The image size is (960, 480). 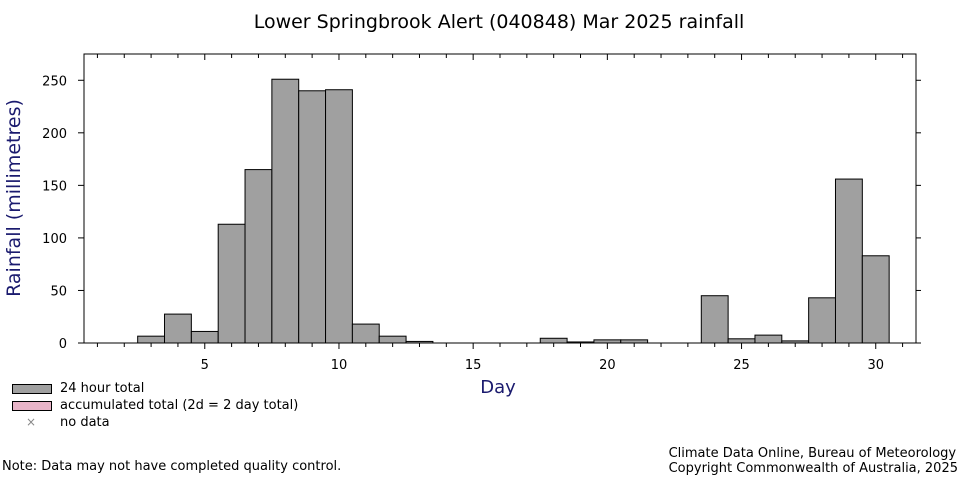 I want to click on y-tick-label: 50, so click(x=58, y=291).